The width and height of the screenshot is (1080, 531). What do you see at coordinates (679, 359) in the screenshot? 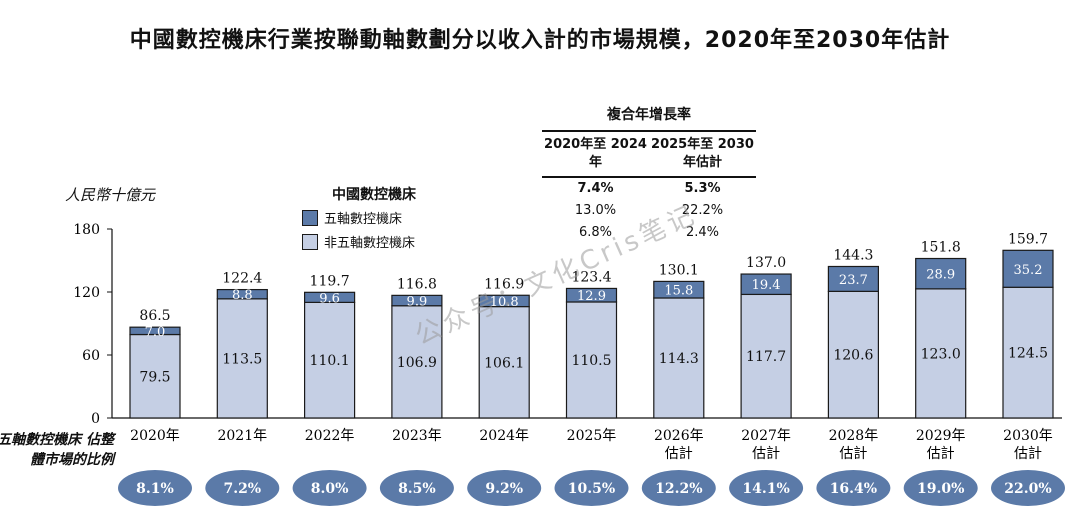
I see `data-label-non-five-axis: 114.3` at bounding box center [679, 359].